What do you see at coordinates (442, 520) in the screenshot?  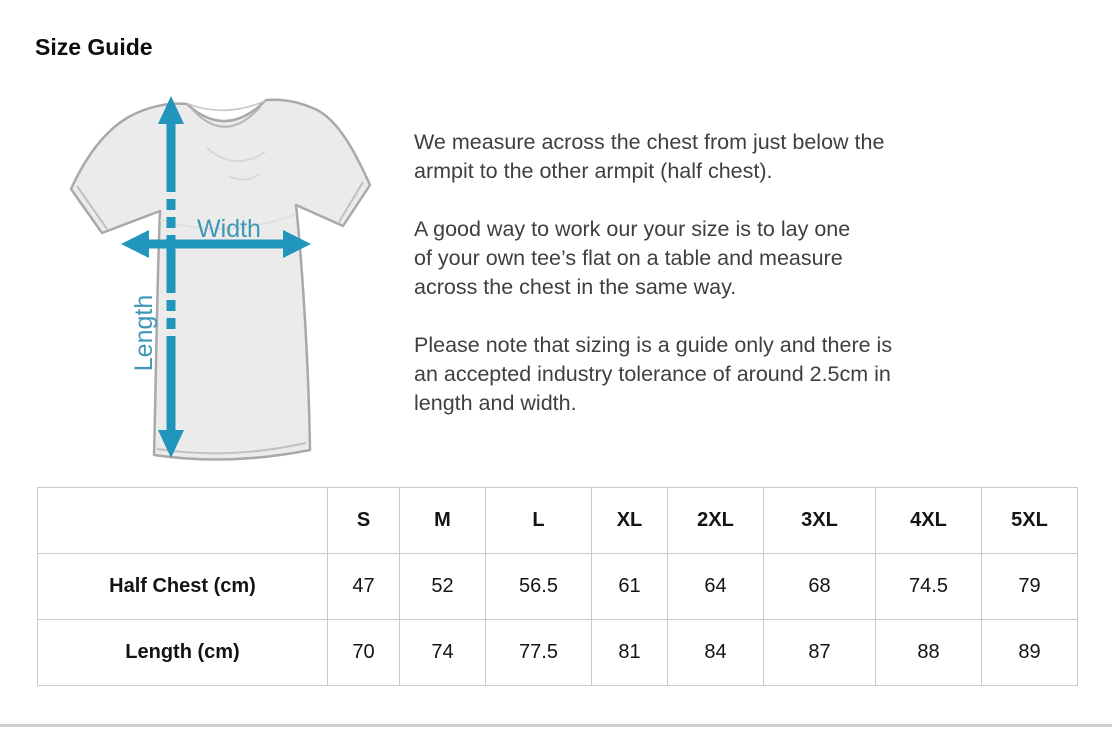 I see `size-col-m: M` at bounding box center [442, 520].